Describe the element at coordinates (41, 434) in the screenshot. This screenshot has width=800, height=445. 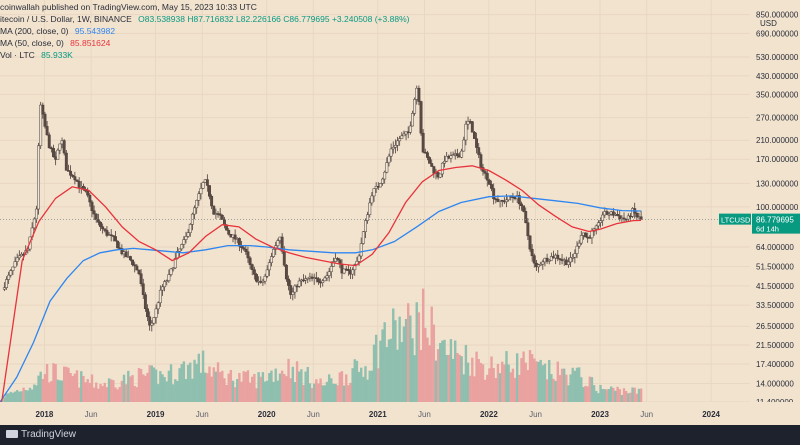
I see `tradingview-logo: TradingView` at that location.